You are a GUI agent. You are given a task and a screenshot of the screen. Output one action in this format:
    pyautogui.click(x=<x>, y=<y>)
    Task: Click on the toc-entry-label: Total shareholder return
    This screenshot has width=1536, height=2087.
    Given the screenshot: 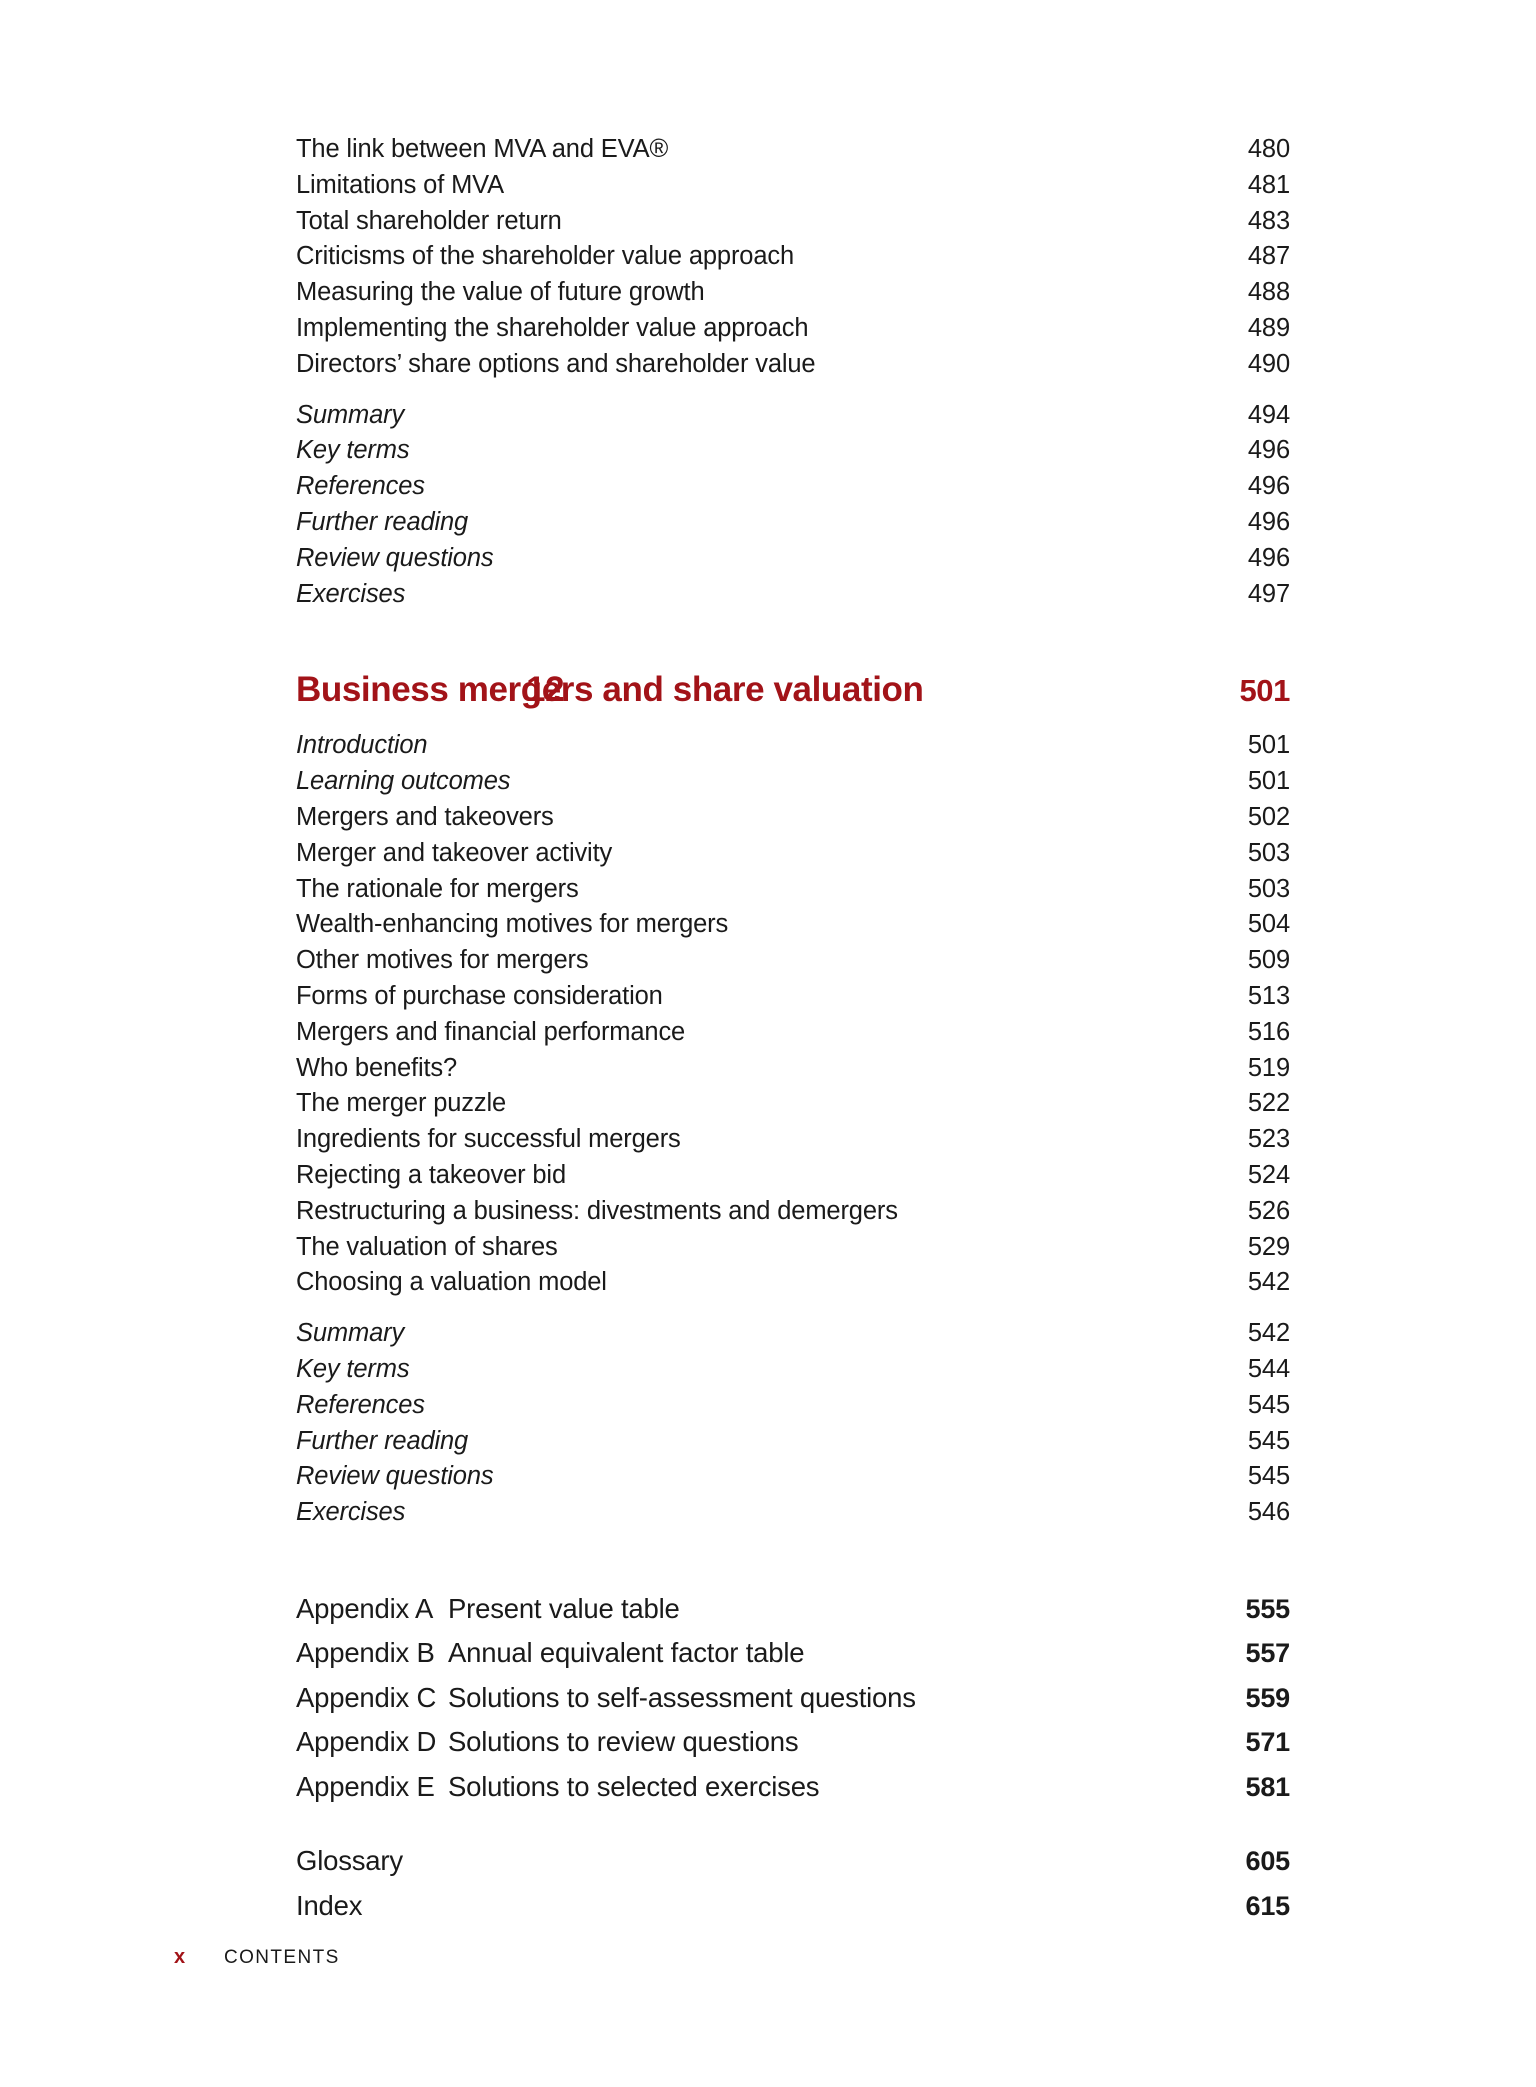 What is the action you would take?
    pyautogui.click(x=429, y=220)
    